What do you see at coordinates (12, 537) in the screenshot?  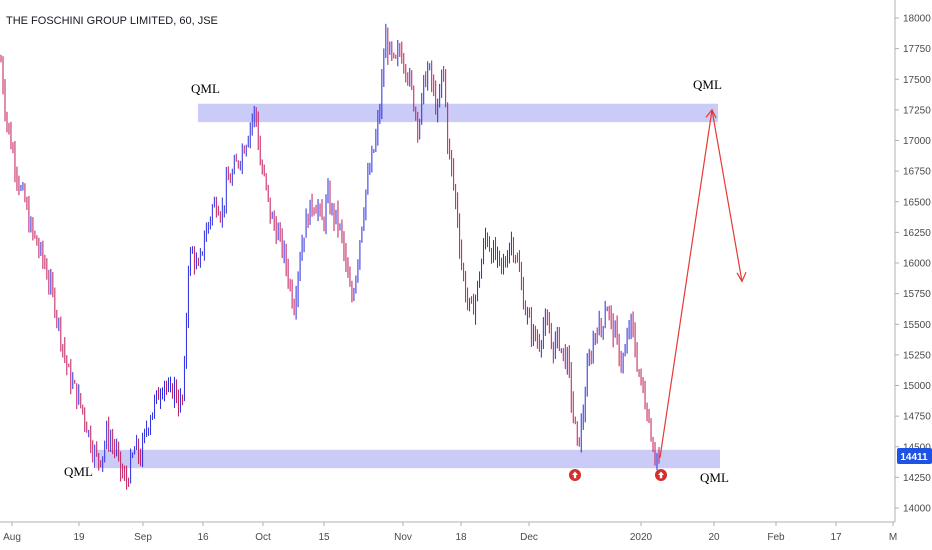 I see `x-tick-label: Aug` at bounding box center [12, 537].